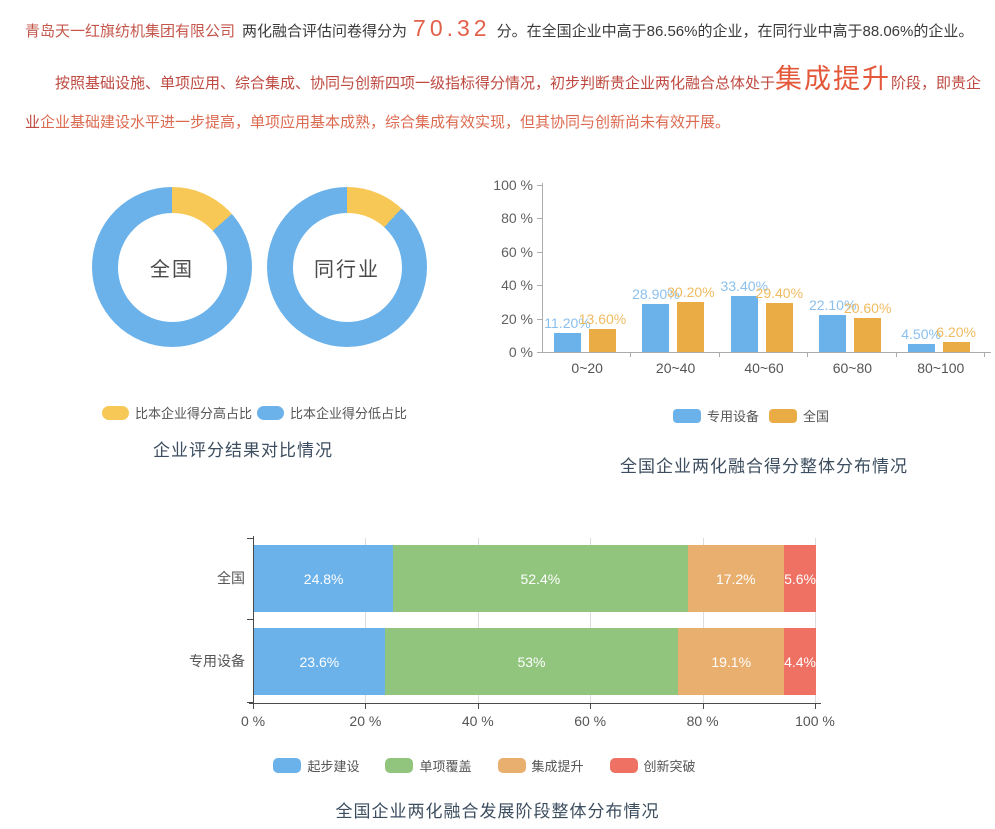  Describe the element at coordinates (779, 327) in the screenshot. I see `bar-全国-40~60` at that location.